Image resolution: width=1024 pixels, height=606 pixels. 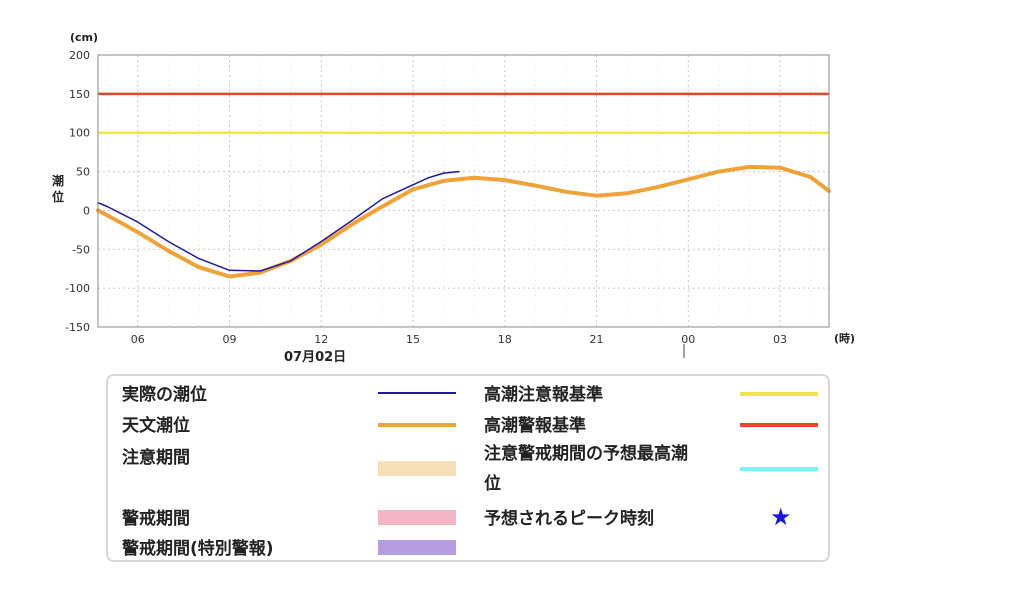 What do you see at coordinates (688, 339) in the screenshot?
I see `x-tick-label: 00` at bounding box center [688, 339].